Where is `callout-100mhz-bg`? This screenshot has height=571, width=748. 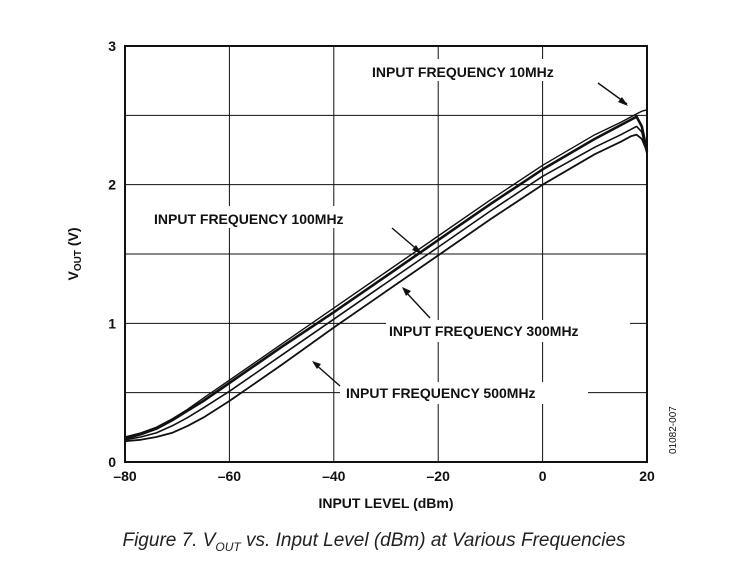
callout-100mhz-bg is located at coordinates (271, 217).